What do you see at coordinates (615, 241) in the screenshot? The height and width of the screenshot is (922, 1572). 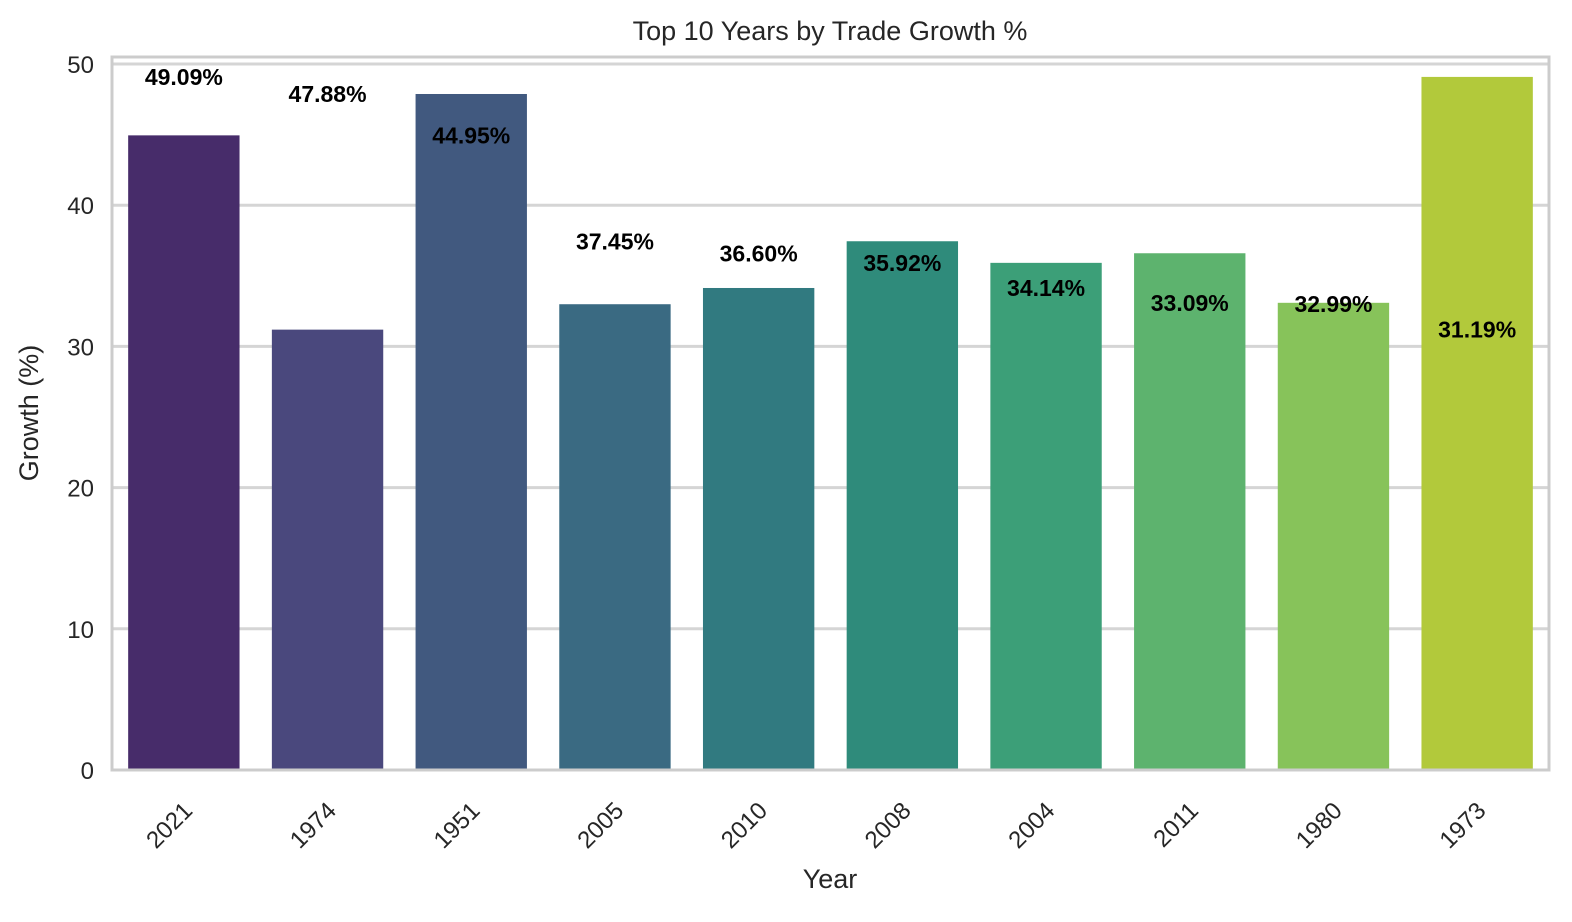 I see `data-label: 37.45%` at bounding box center [615, 241].